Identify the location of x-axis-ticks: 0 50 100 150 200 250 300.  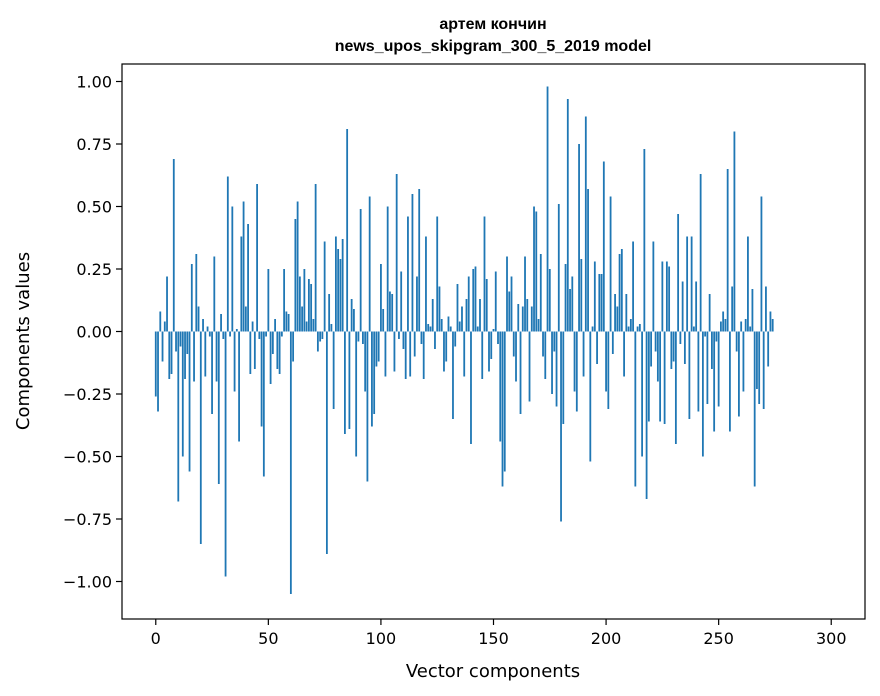
(499, 633).